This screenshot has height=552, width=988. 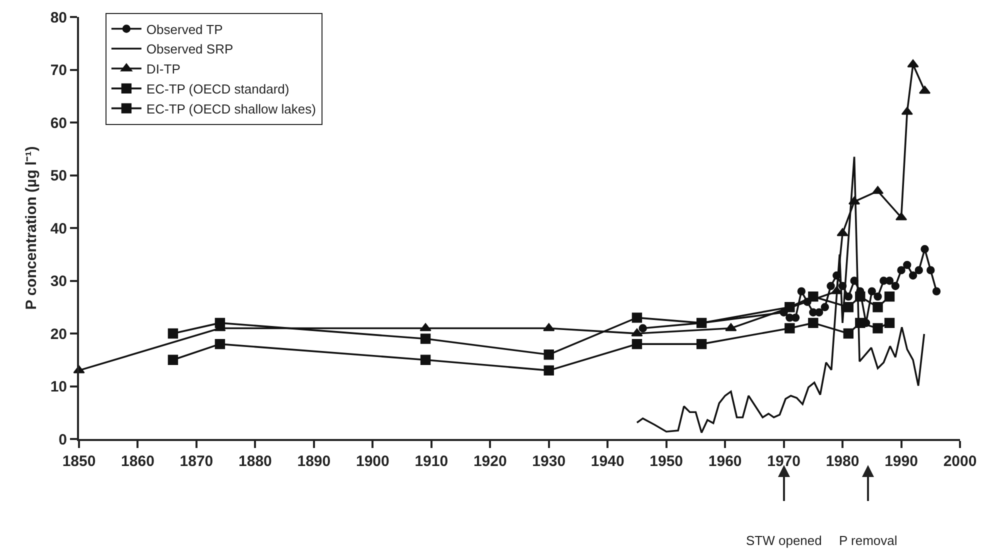 I want to click on y-tick-label: 60, so click(x=58, y=123).